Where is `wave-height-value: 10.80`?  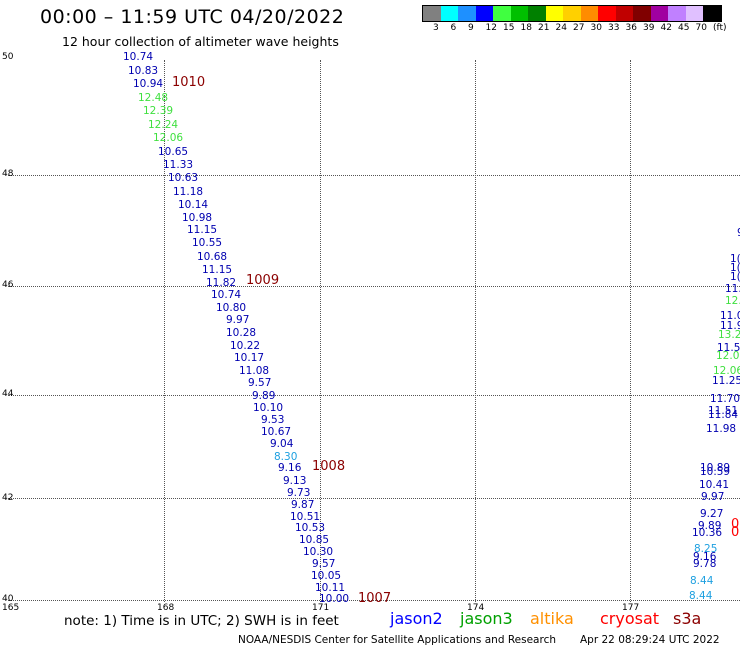 wave-height-value: 10.80 is located at coordinates (231, 308).